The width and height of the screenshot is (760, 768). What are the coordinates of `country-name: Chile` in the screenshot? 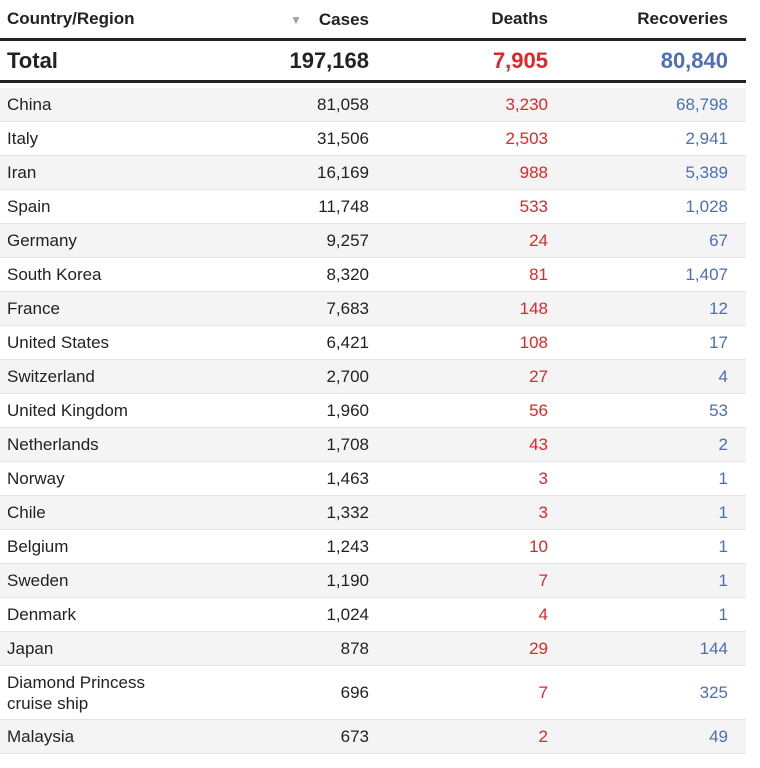 It's located at (26, 512).